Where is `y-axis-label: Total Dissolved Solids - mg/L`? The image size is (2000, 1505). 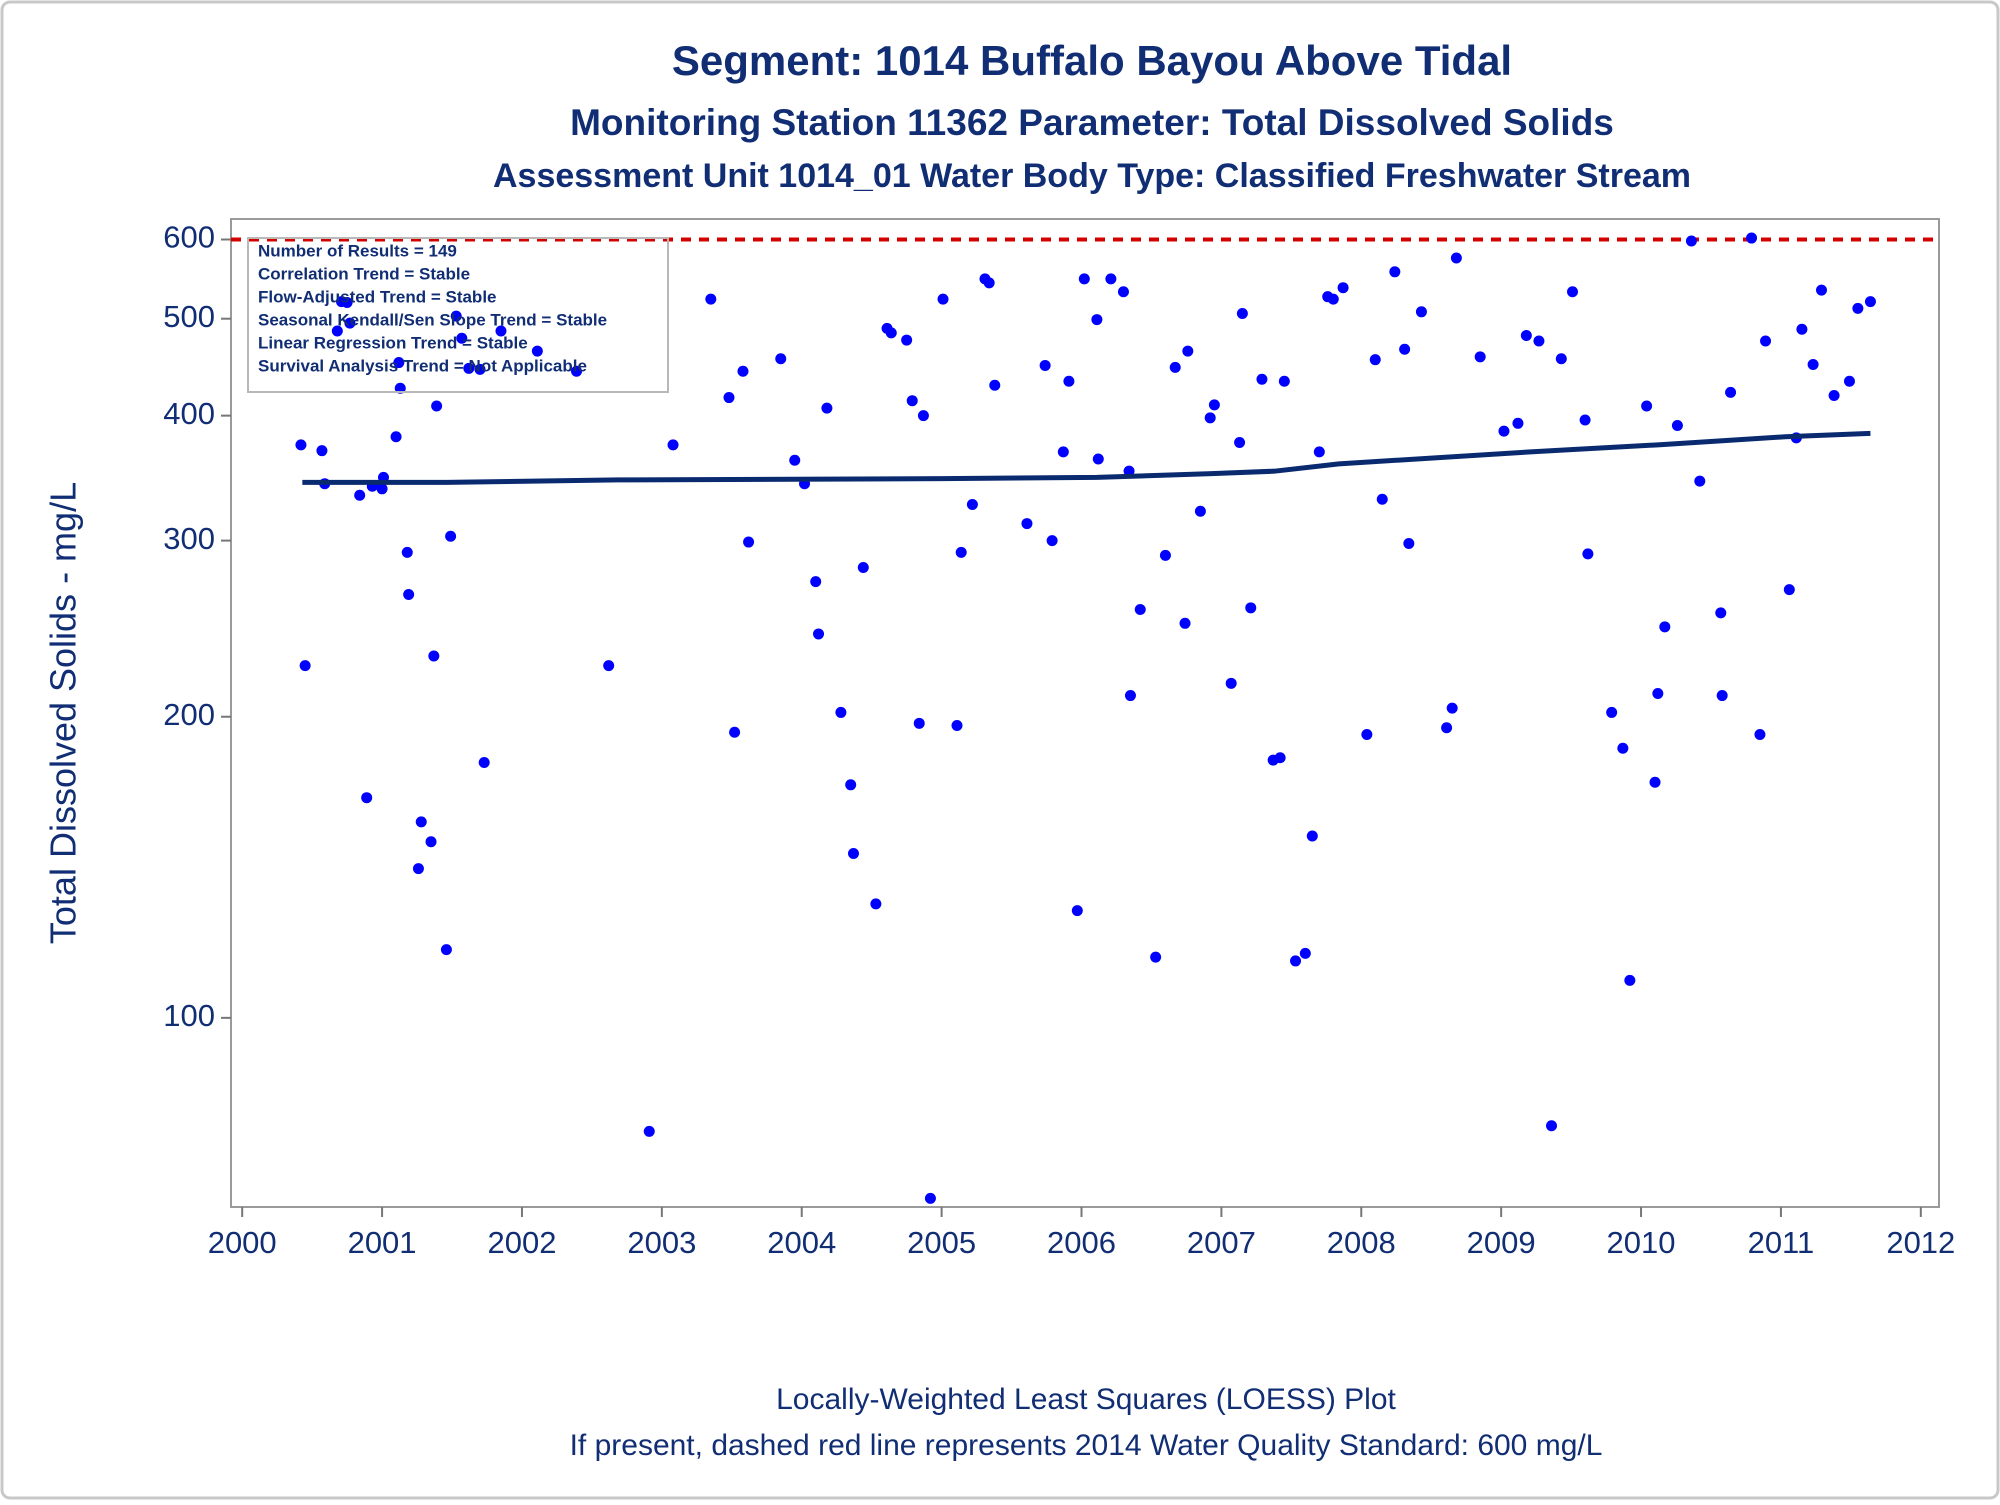 y-axis-label: Total Dissolved Solids - mg/L is located at coordinates (63, 713).